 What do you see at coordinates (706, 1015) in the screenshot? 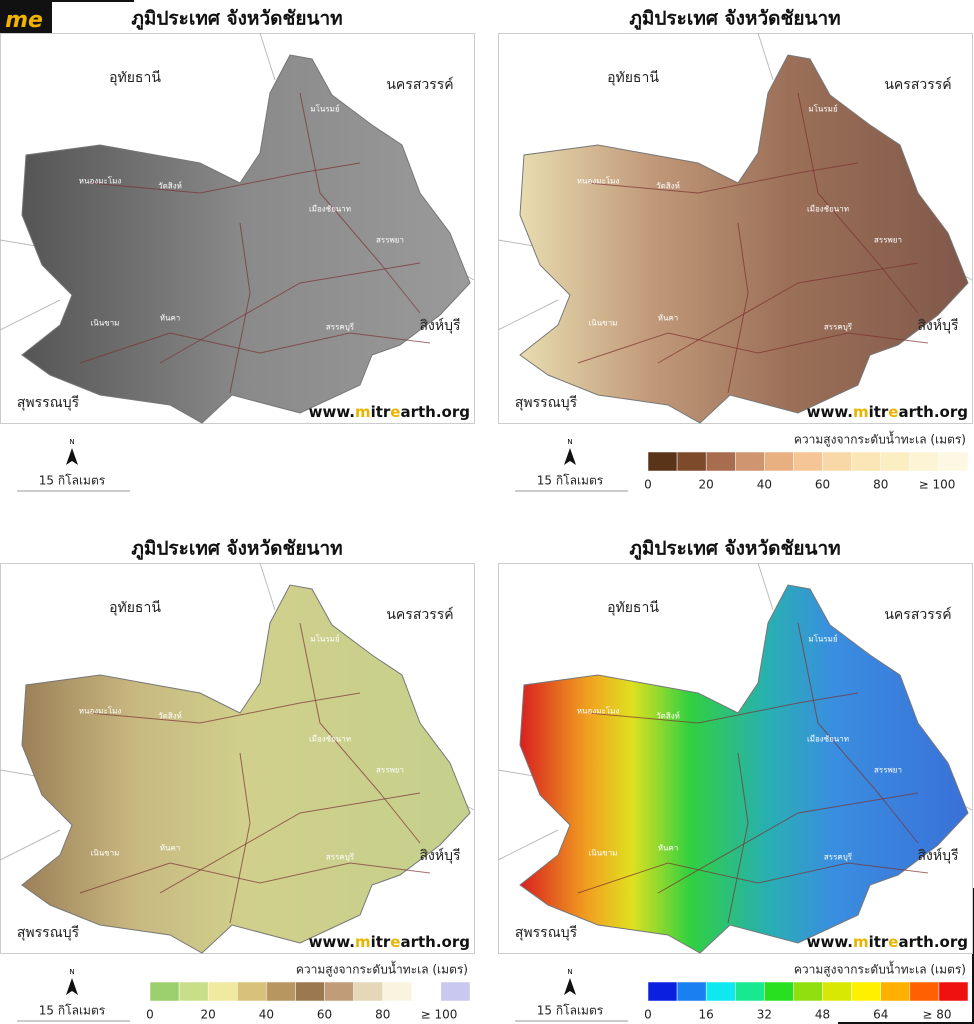
I see `legend-tick: 16` at bounding box center [706, 1015].